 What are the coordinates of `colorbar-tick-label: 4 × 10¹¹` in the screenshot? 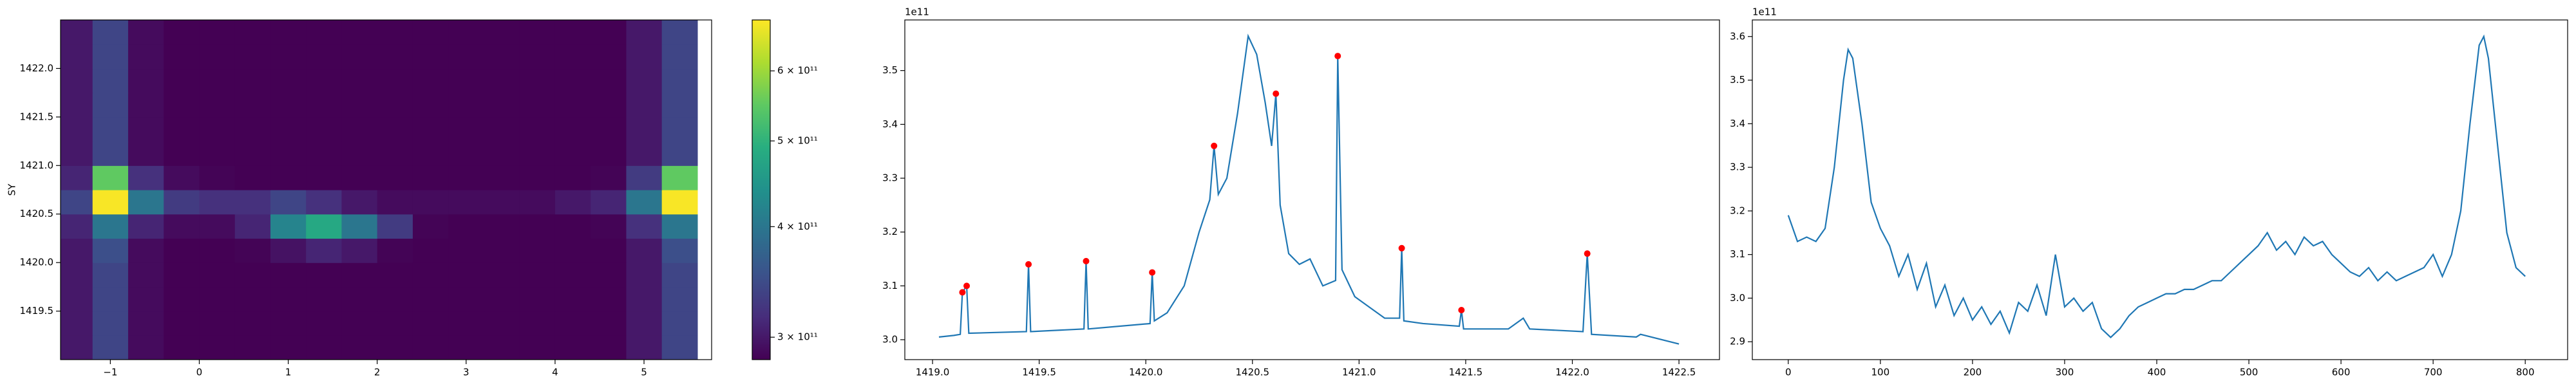 It's located at (797, 226).